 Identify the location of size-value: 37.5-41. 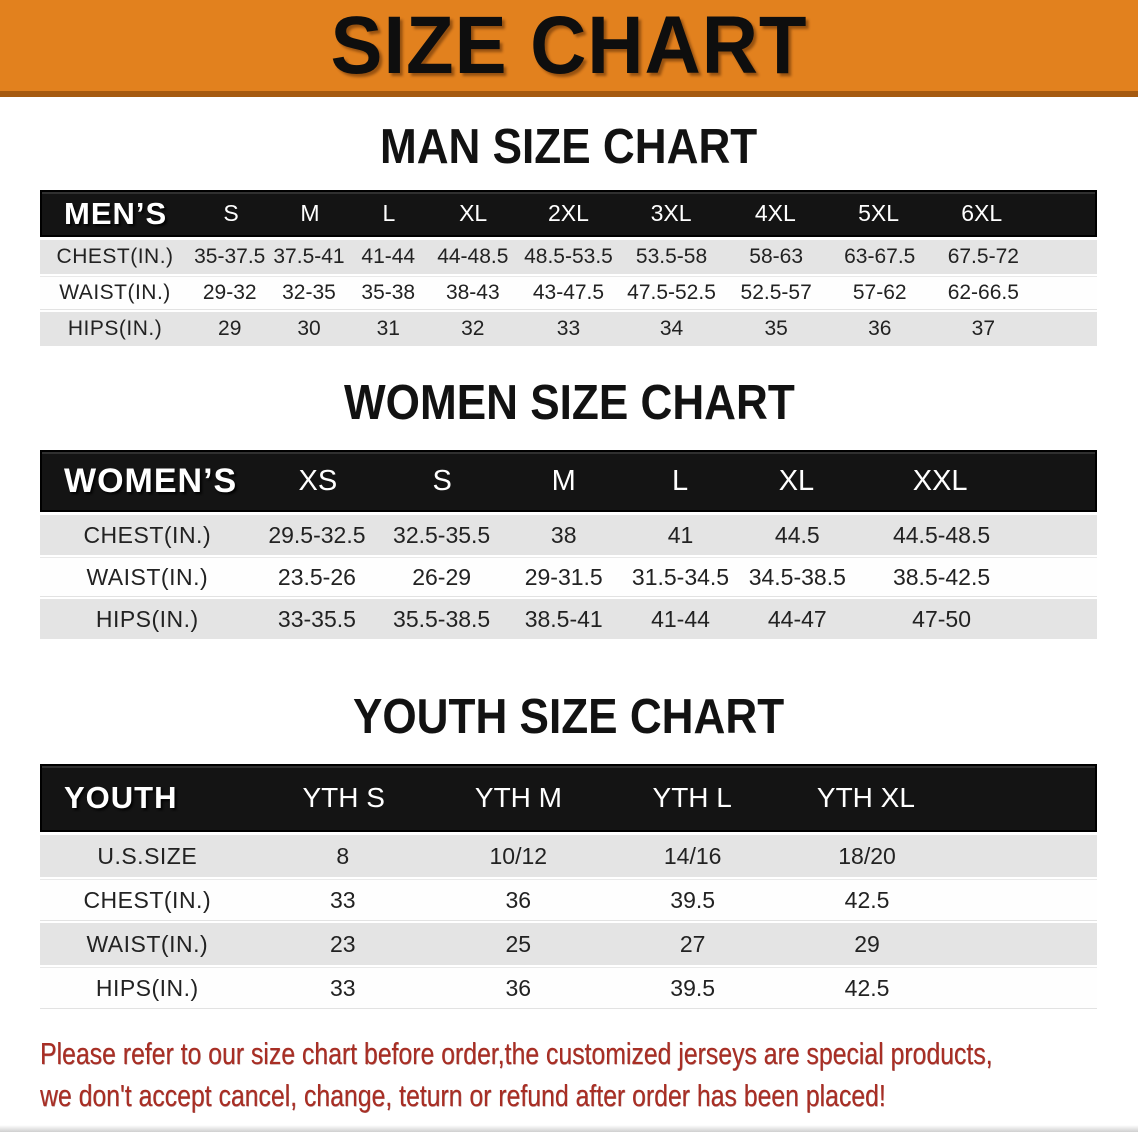
(309, 256).